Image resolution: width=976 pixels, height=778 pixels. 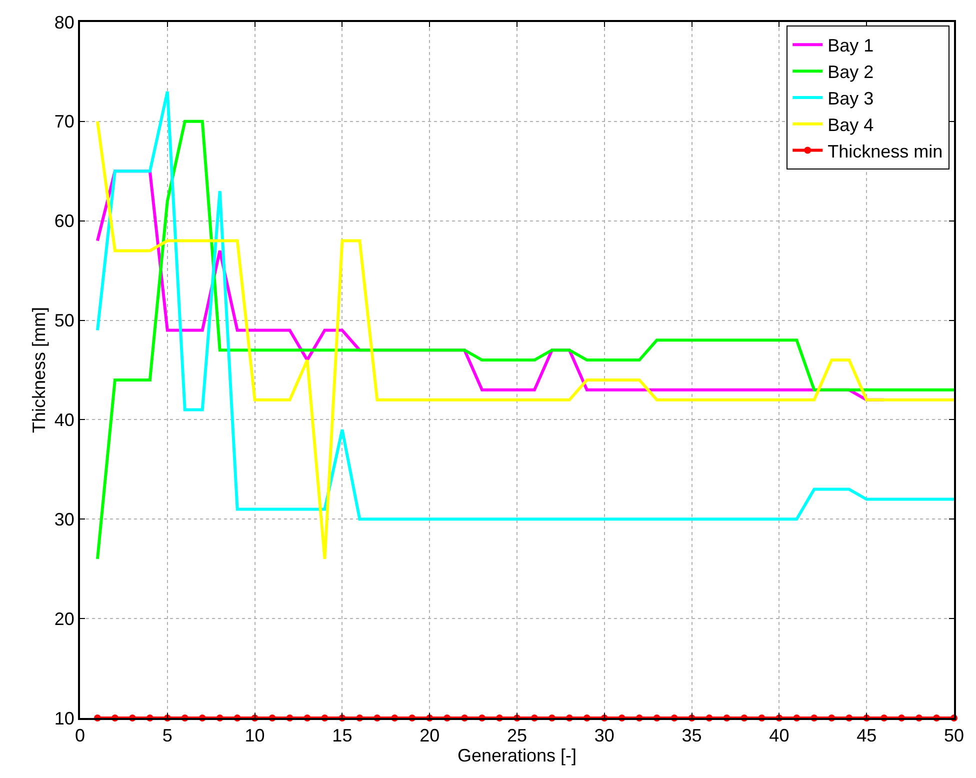 What do you see at coordinates (517, 756) in the screenshot?
I see `x-axis-title: Generations [-]` at bounding box center [517, 756].